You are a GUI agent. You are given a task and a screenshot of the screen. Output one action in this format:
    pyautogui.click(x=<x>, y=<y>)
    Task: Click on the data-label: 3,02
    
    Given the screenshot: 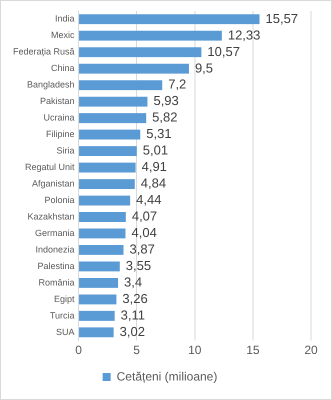 What is the action you would take?
    pyautogui.click(x=132, y=331)
    